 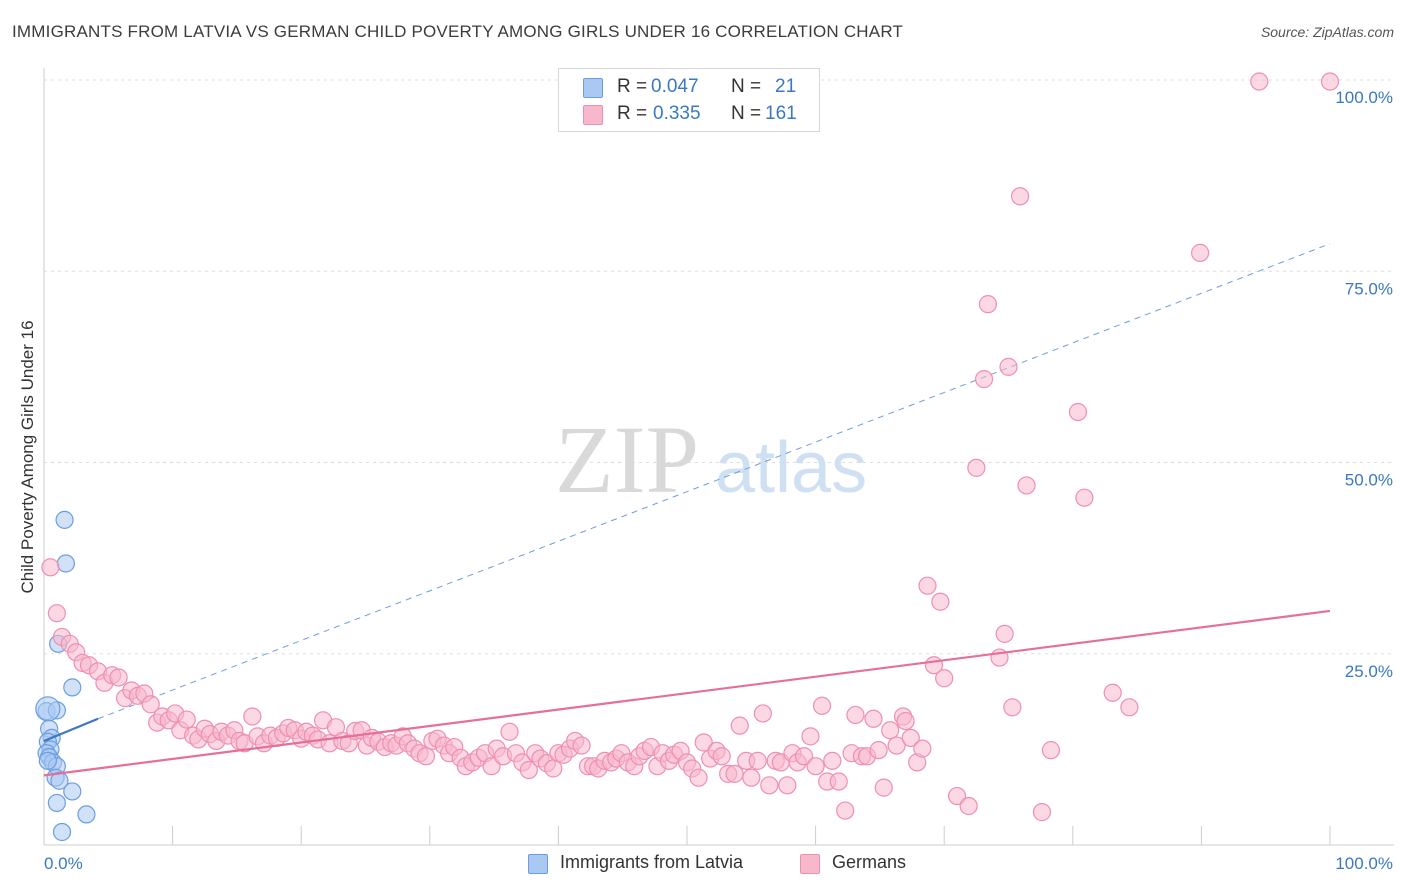 I want to click on y-tick-label: 100.0%, so click(x=1364, y=97).